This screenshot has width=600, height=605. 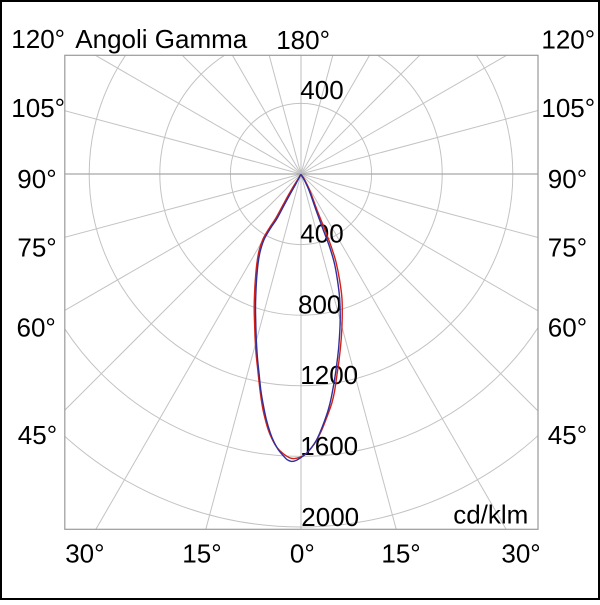 What do you see at coordinates (161, 39) in the screenshot?
I see `svg-text: Angoli Gamma` at bounding box center [161, 39].